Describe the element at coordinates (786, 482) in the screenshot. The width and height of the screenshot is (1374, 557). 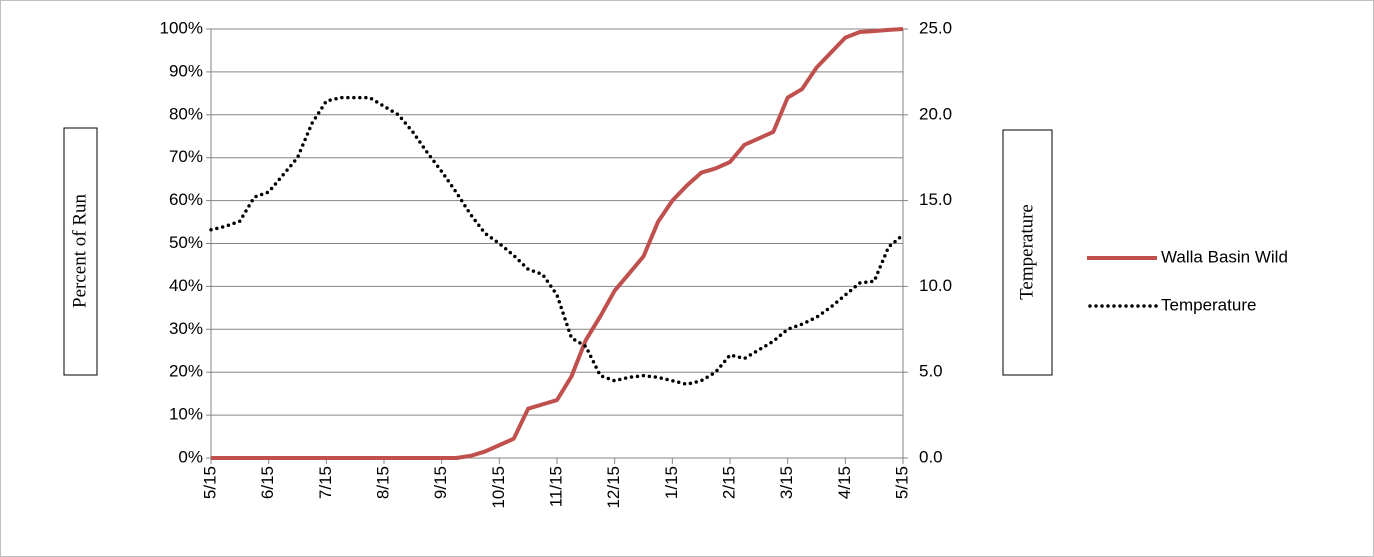
I see `x-tick-label: 3/15` at that location.